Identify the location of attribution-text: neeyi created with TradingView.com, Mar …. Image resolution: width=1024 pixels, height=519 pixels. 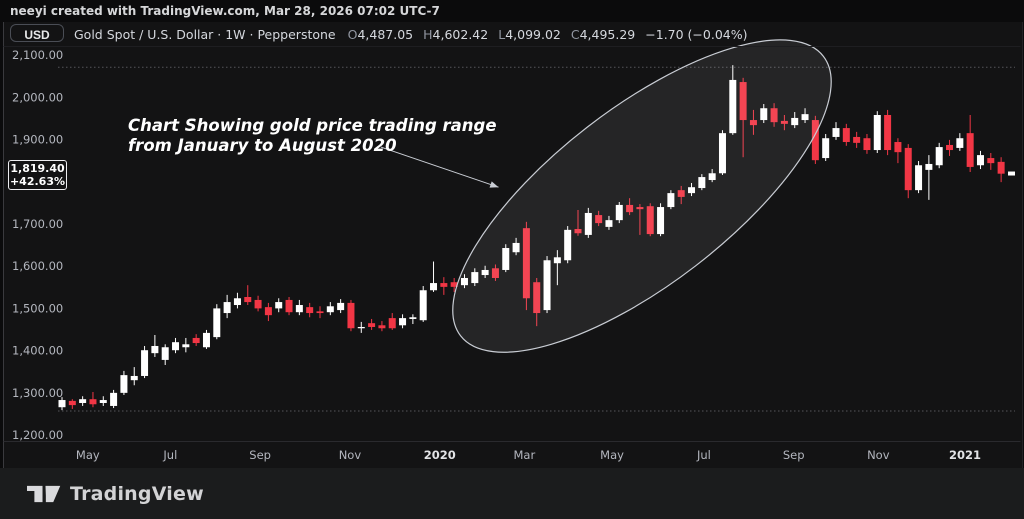
(225, 11).